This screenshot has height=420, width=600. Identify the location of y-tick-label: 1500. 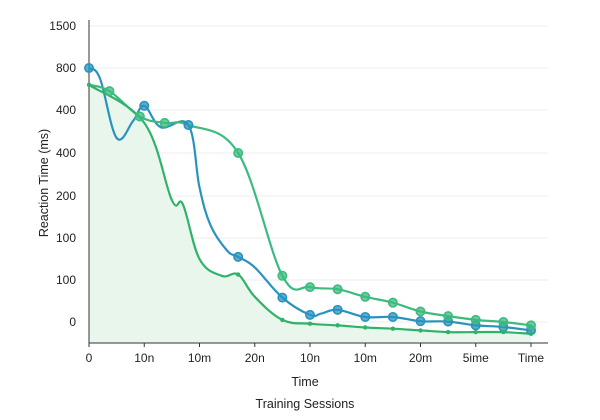
(62, 26).